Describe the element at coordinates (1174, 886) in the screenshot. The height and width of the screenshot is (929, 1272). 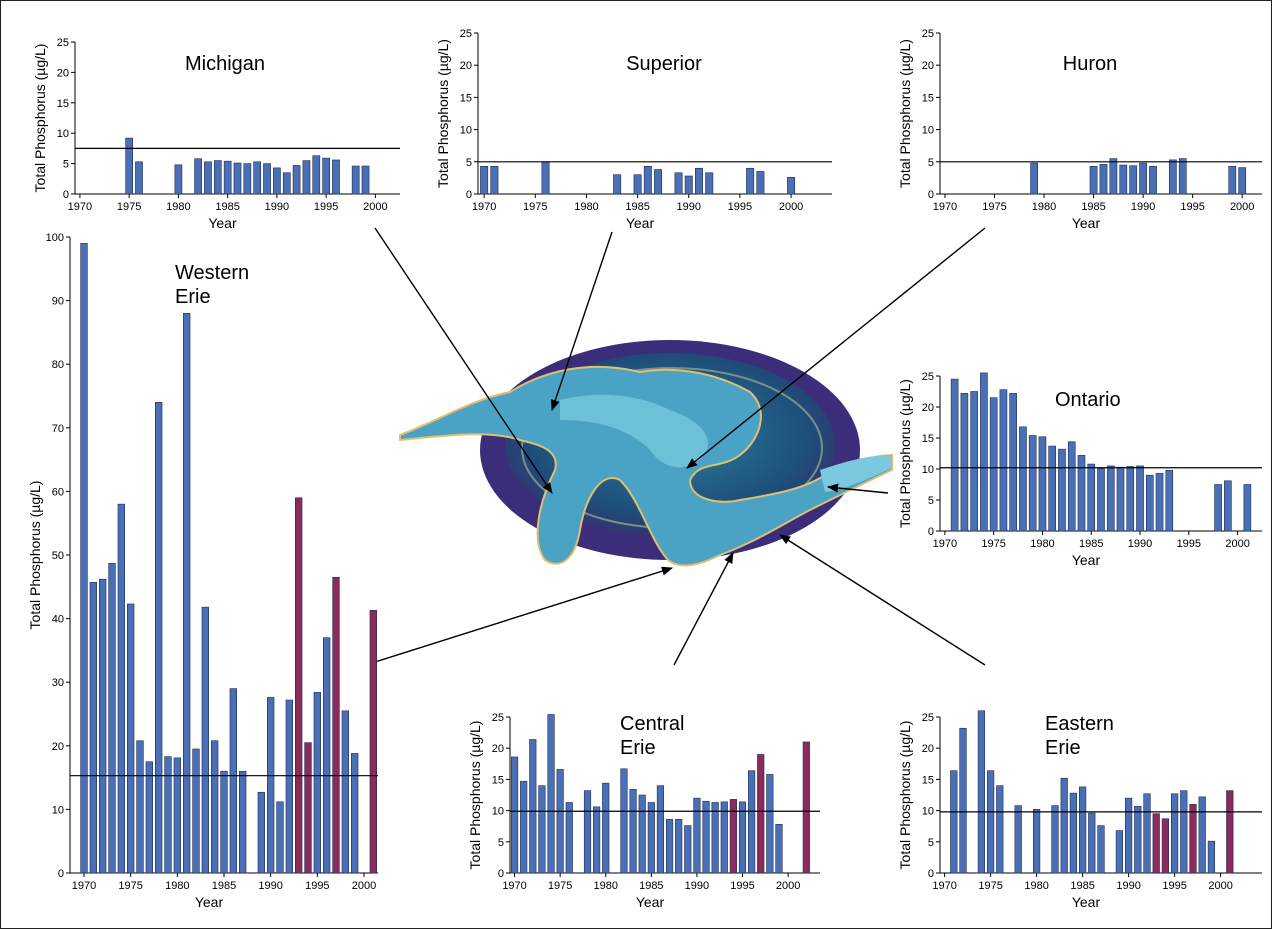
I see `x-tick-label: 1995` at that location.